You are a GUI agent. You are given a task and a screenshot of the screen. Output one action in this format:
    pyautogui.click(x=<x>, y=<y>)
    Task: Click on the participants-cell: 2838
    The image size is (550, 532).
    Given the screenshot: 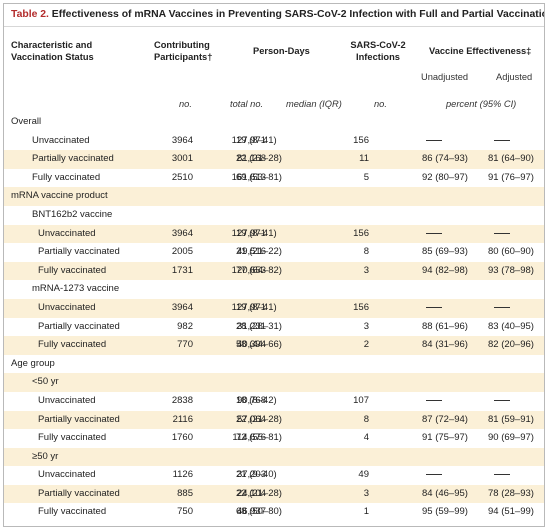 What is the action you would take?
    pyautogui.click(x=182, y=400)
    